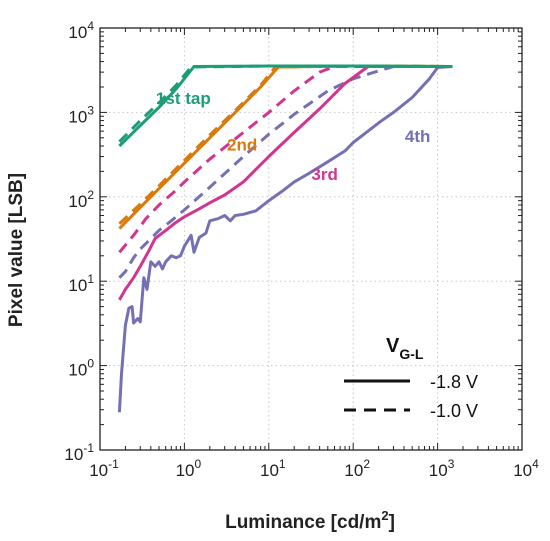 This screenshot has height=541, width=550. What do you see at coordinates (79, 241) in the screenshot?
I see `y-tick-labels: 10⁻¹ 10⁰ 10¹ 10² 10³ 10⁴` at bounding box center [79, 241].